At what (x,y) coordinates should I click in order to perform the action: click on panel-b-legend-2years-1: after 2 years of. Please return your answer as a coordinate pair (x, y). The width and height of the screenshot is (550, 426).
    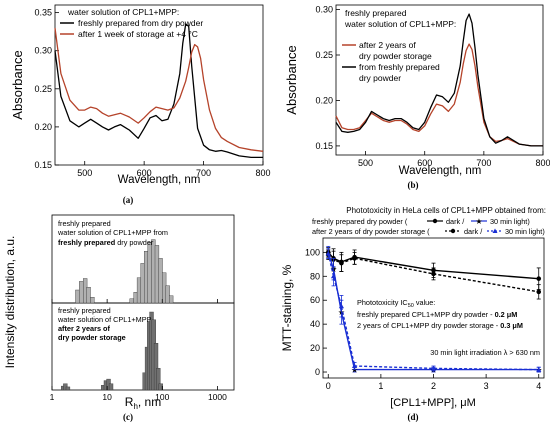
    Looking at the image, I should click on (387, 45).